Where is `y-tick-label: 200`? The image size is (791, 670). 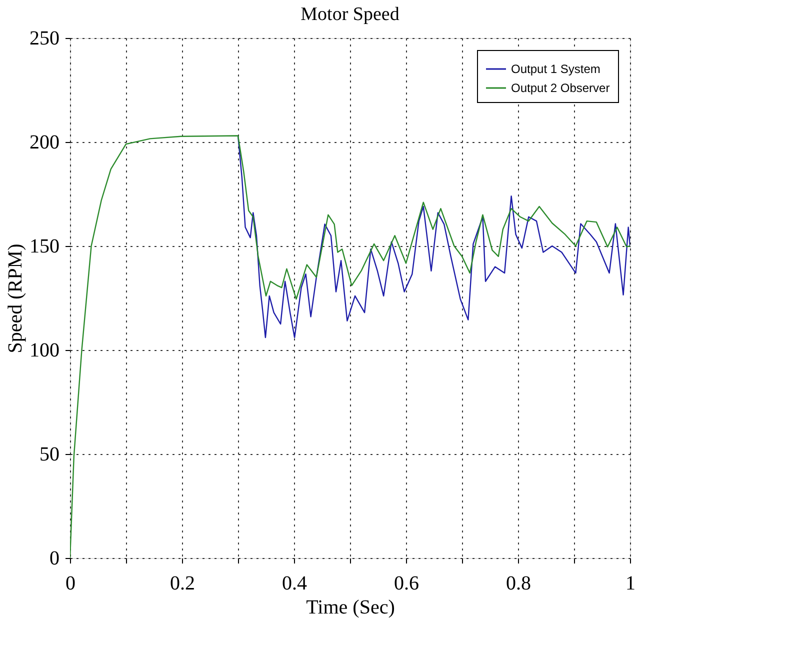
y-tick-label: 200 is located at coordinates (45, 143).